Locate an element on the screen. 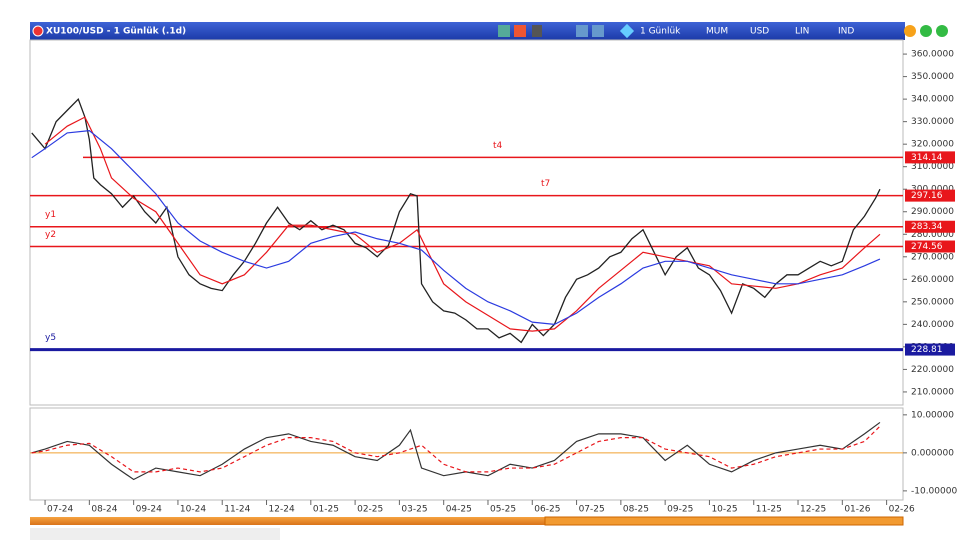 The height and width of the screenshot is (548, 960). level-name: y2 is located at coordinates (50, 235).